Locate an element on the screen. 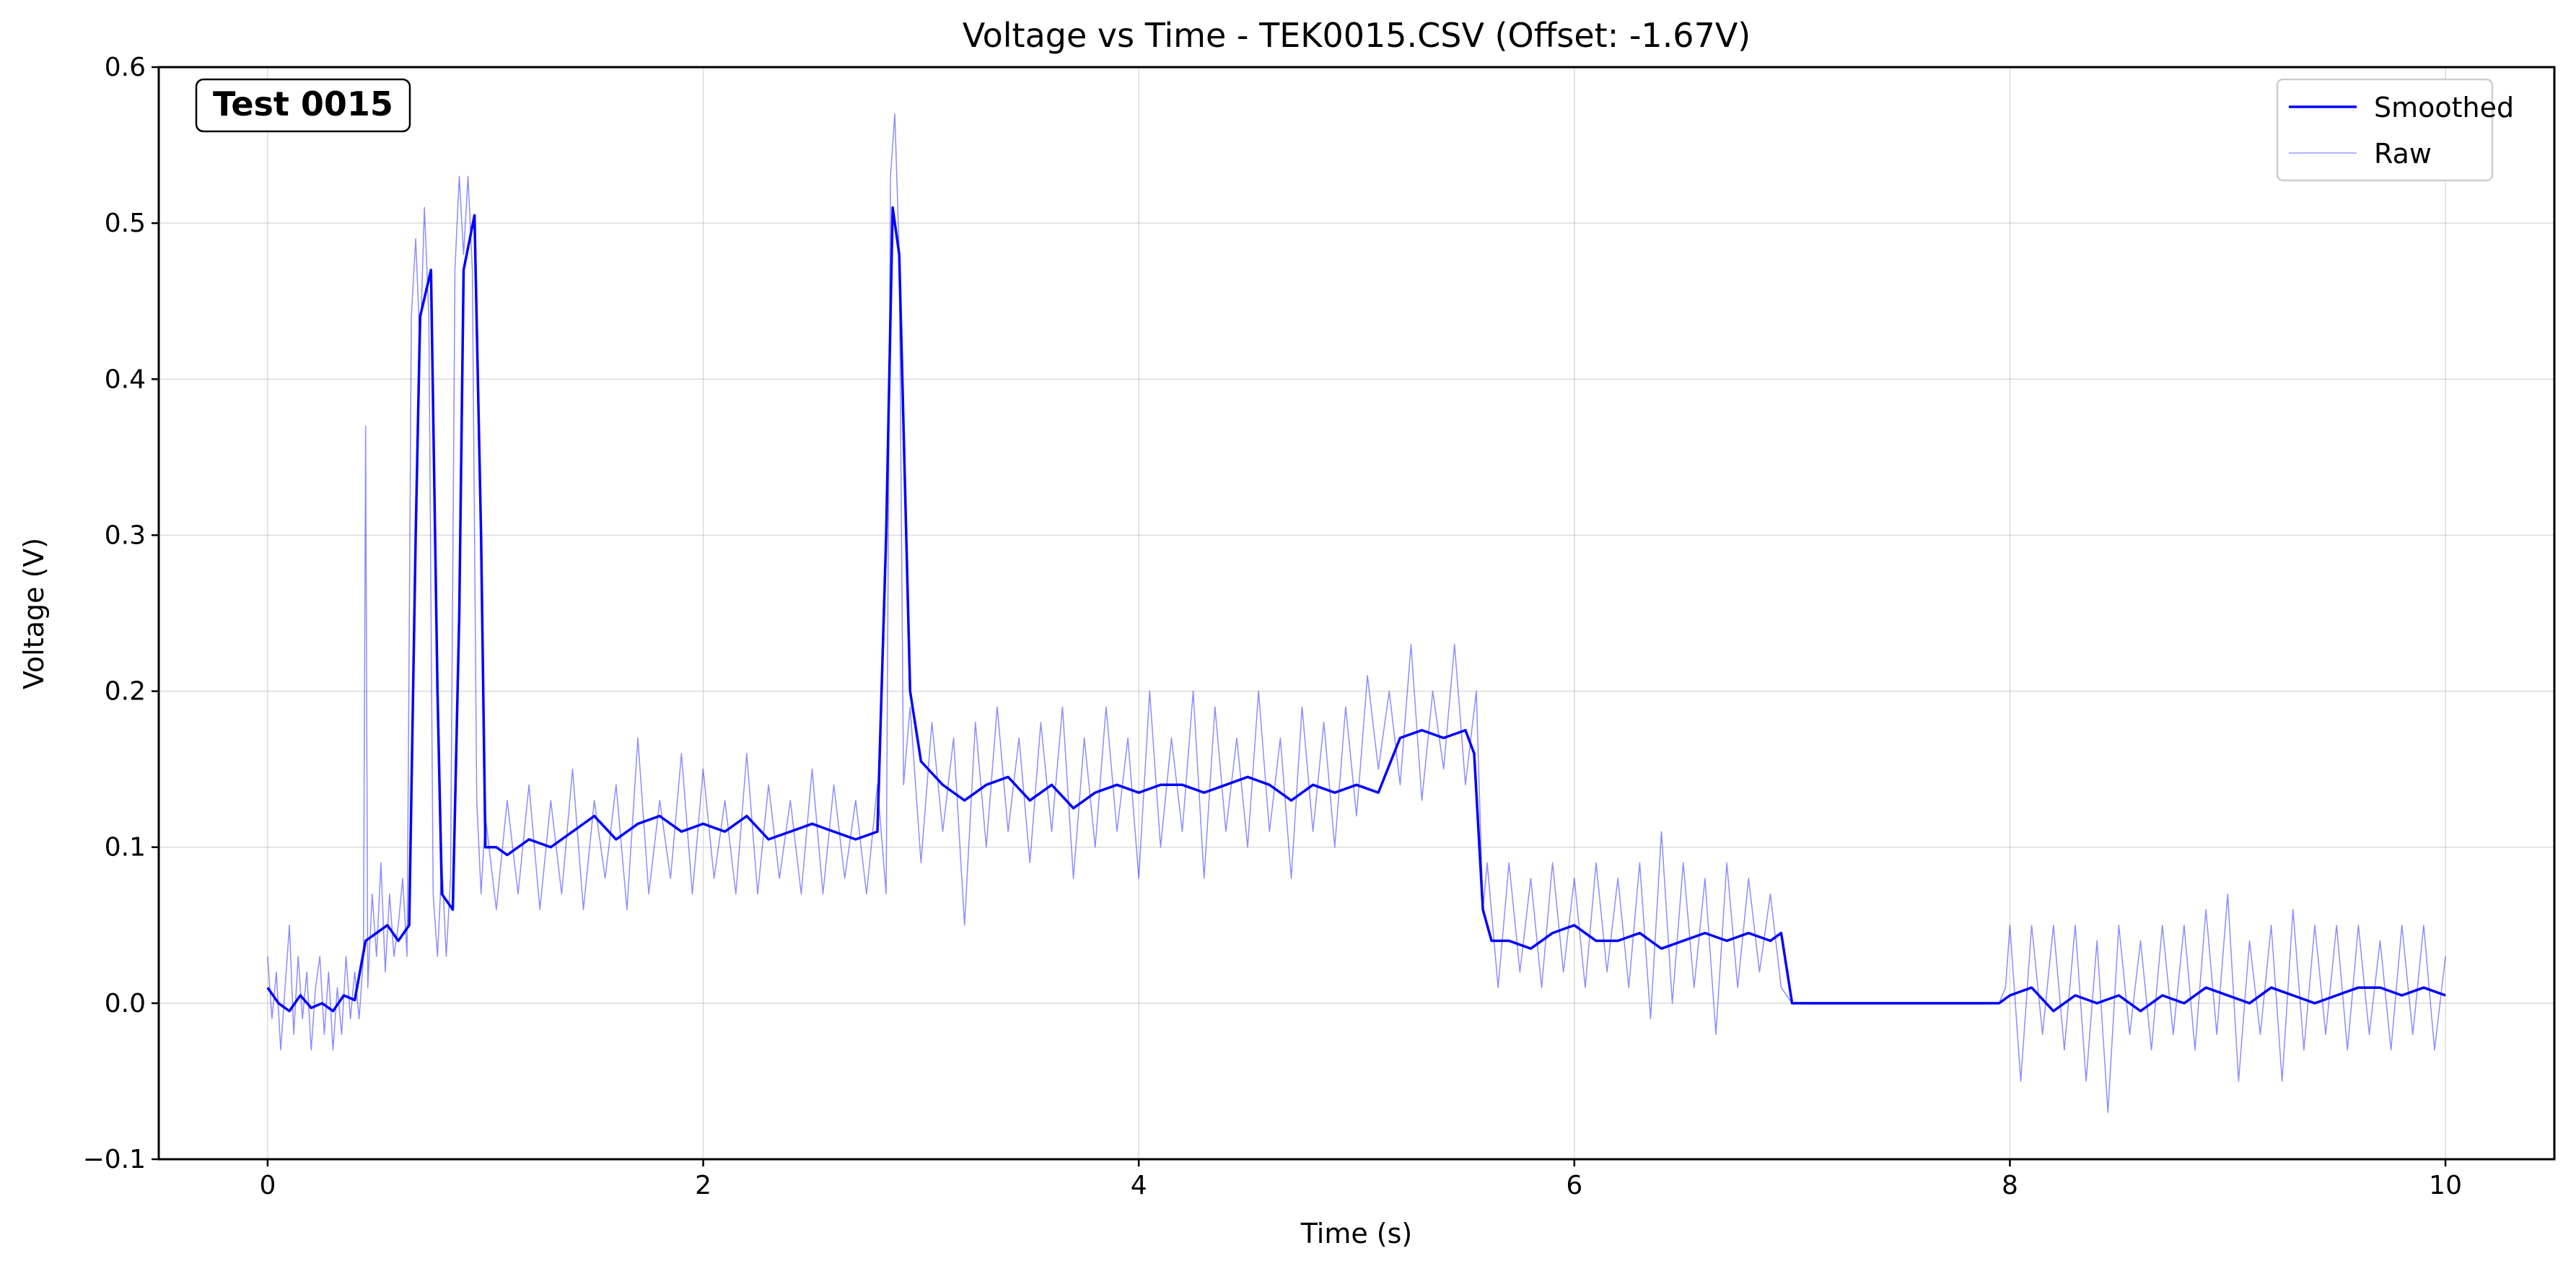 This screenshot has height=1274, width=2576. legend-label-smoothed: Smoothed is located at coordinates (2444, 107).